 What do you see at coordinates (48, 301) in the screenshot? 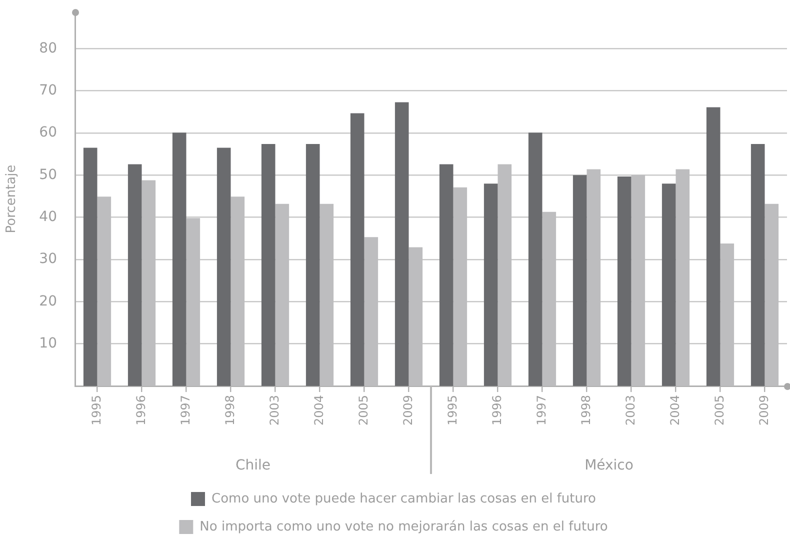
I see `y-tick-label: 20` at bounding box center [48, 301].